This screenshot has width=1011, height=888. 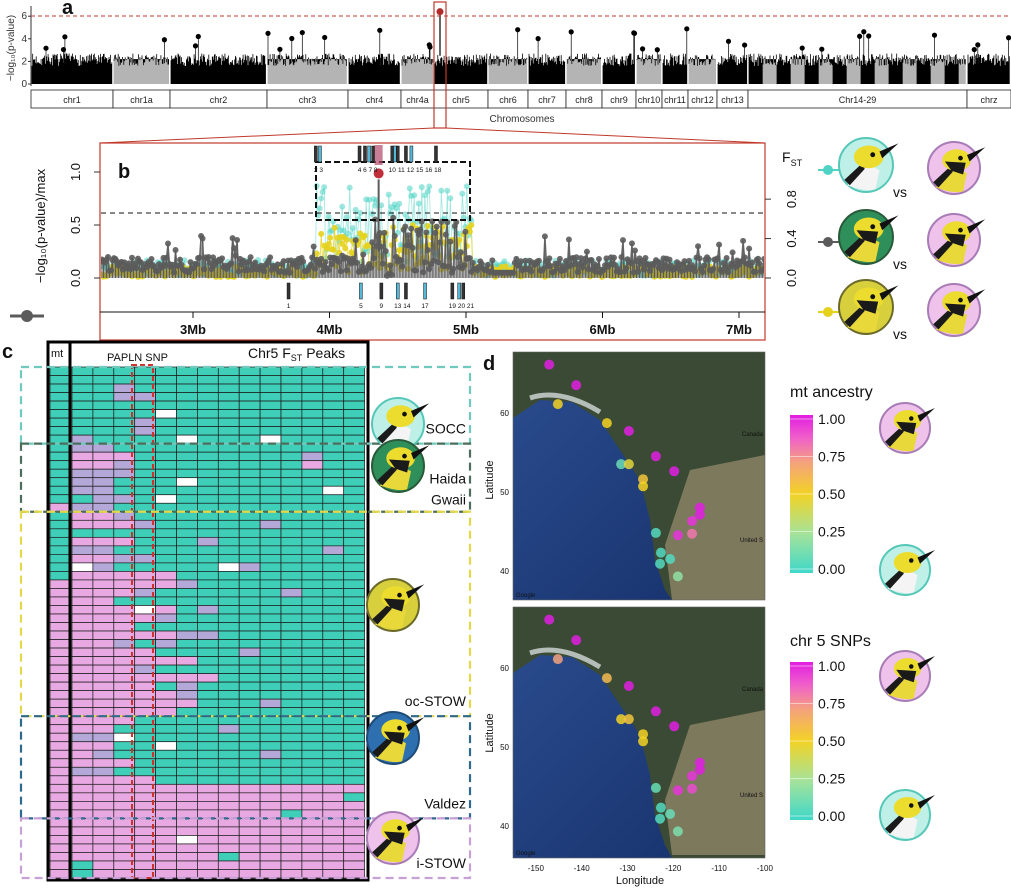 I want to click on chromosome-label: chr8, so click(x=584, y=100).